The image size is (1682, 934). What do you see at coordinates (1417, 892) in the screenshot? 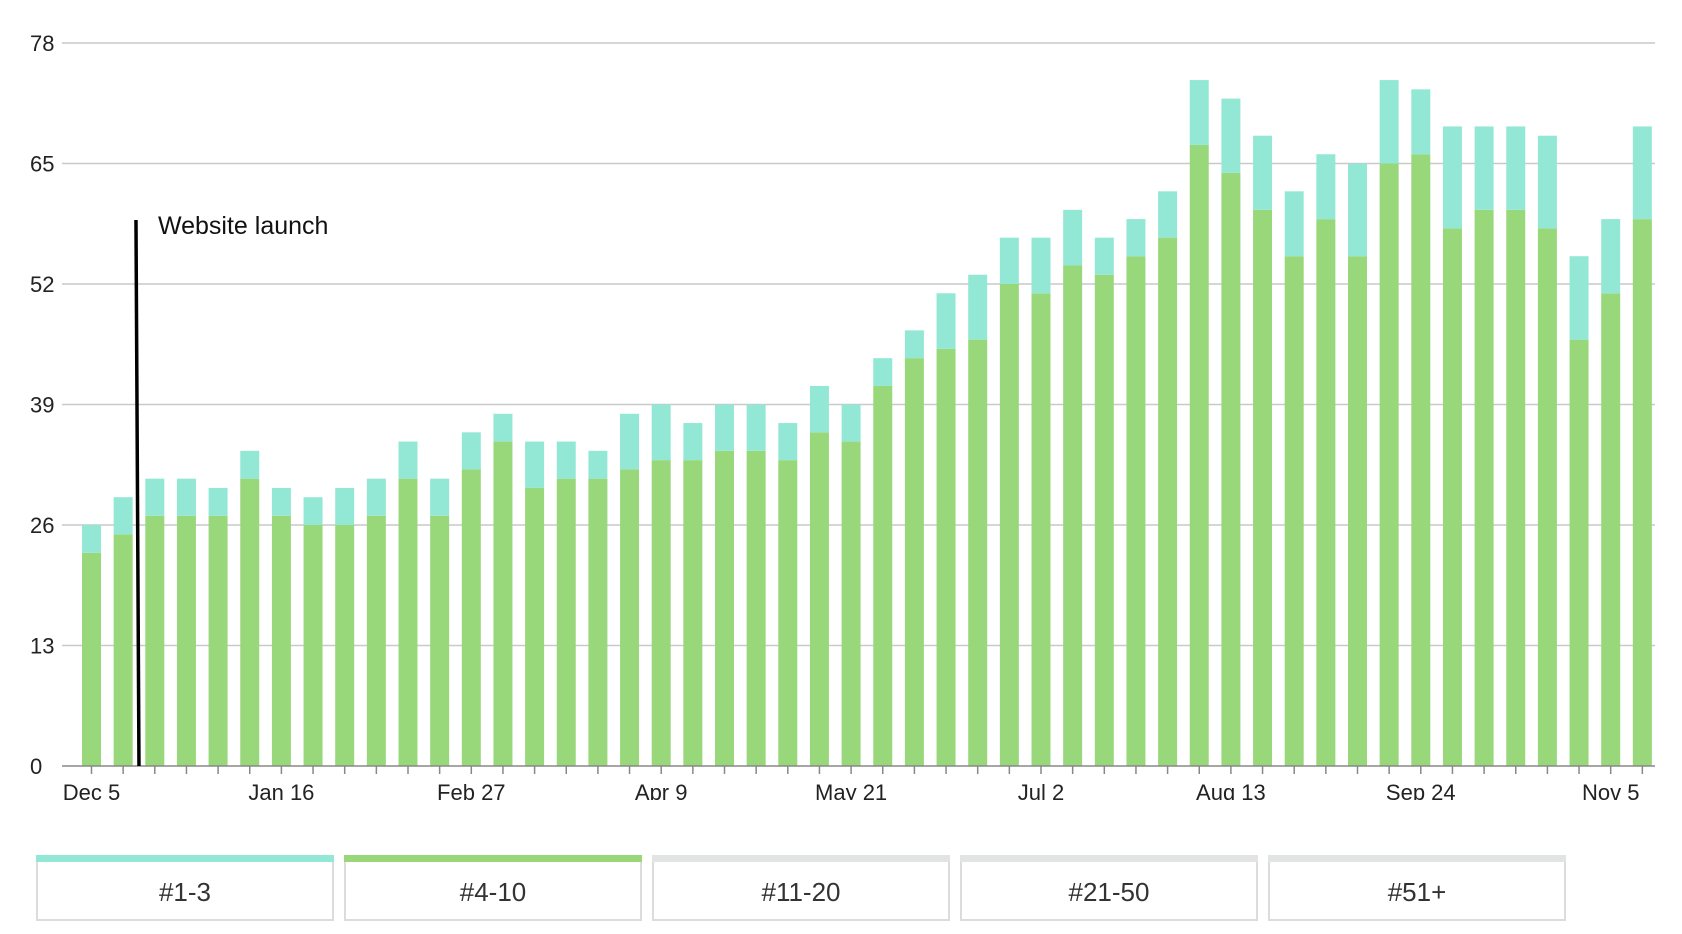
I see `legend-label: #51+` at bounding box center [1417, 892].